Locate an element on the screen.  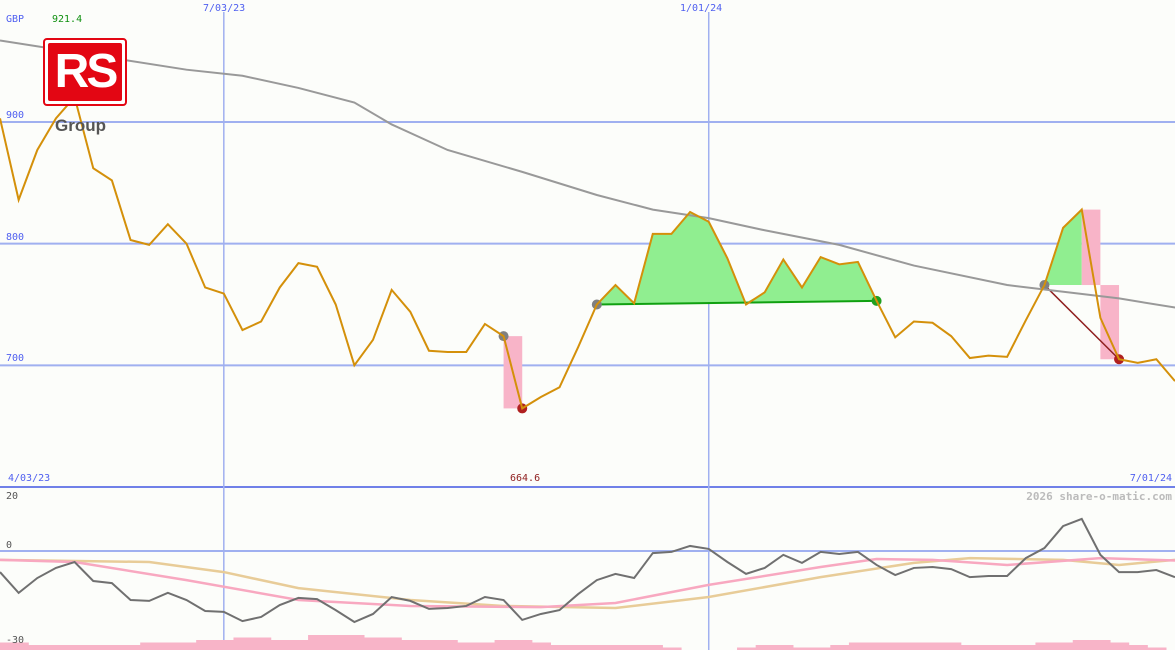
osc-tick-label: 0 is located at coordinates (9, 545).